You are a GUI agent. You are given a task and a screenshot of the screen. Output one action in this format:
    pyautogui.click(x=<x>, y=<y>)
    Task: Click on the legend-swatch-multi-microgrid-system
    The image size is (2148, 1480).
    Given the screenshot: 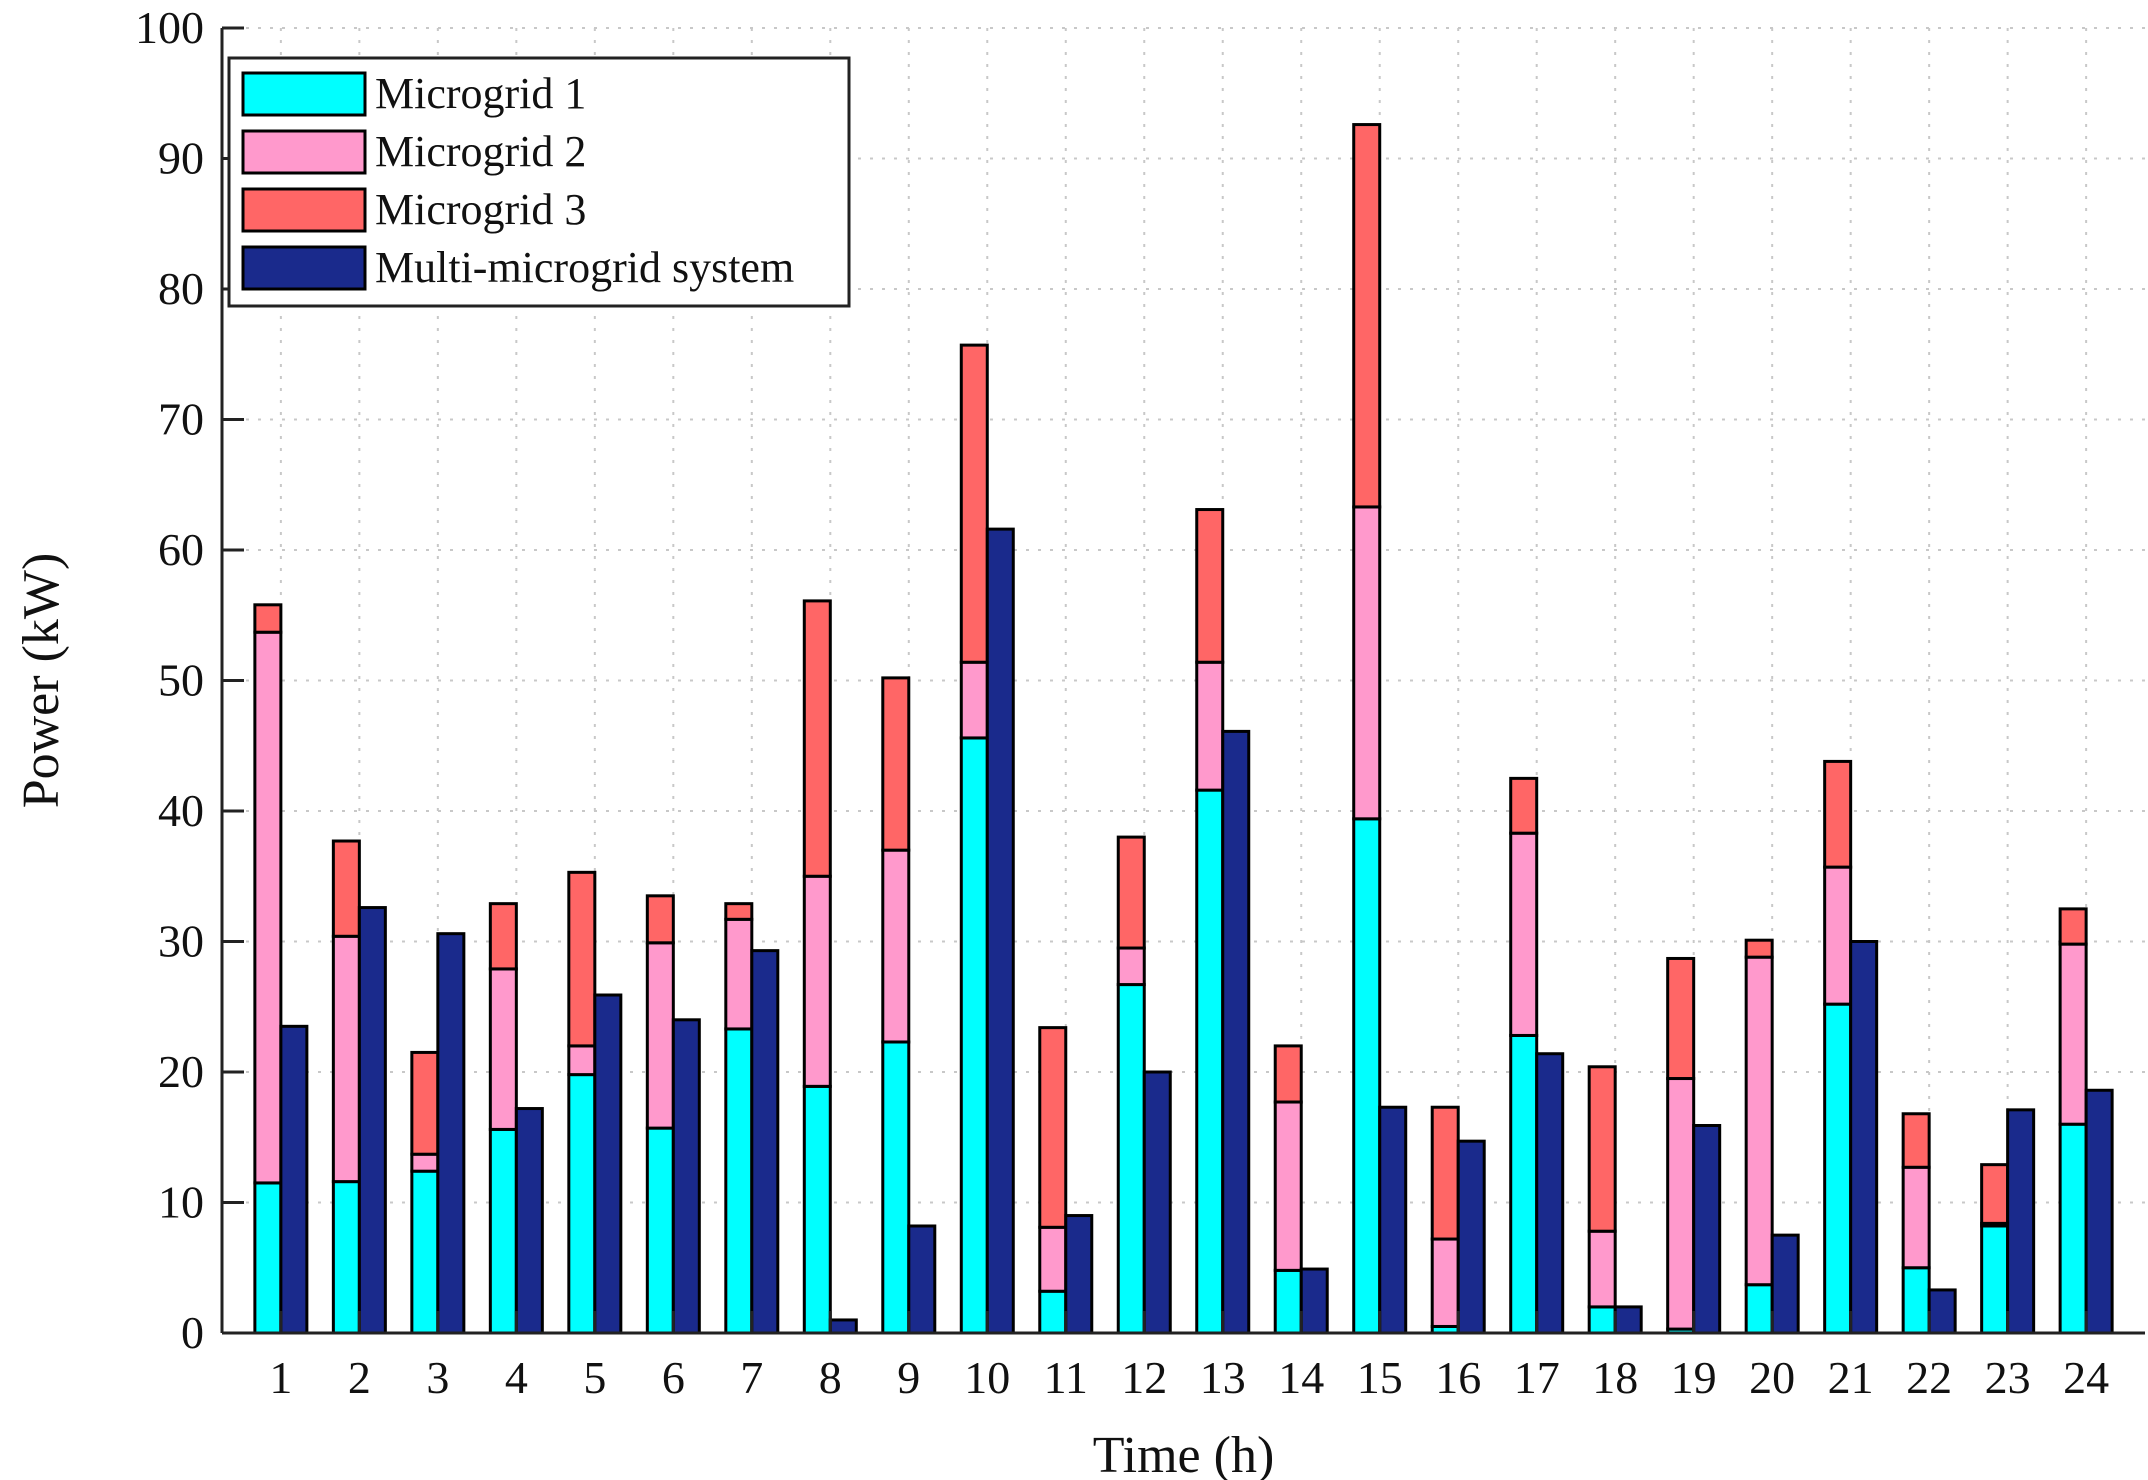 What is the action you would take?
    pyautogui.click(x=304, y=268)
    